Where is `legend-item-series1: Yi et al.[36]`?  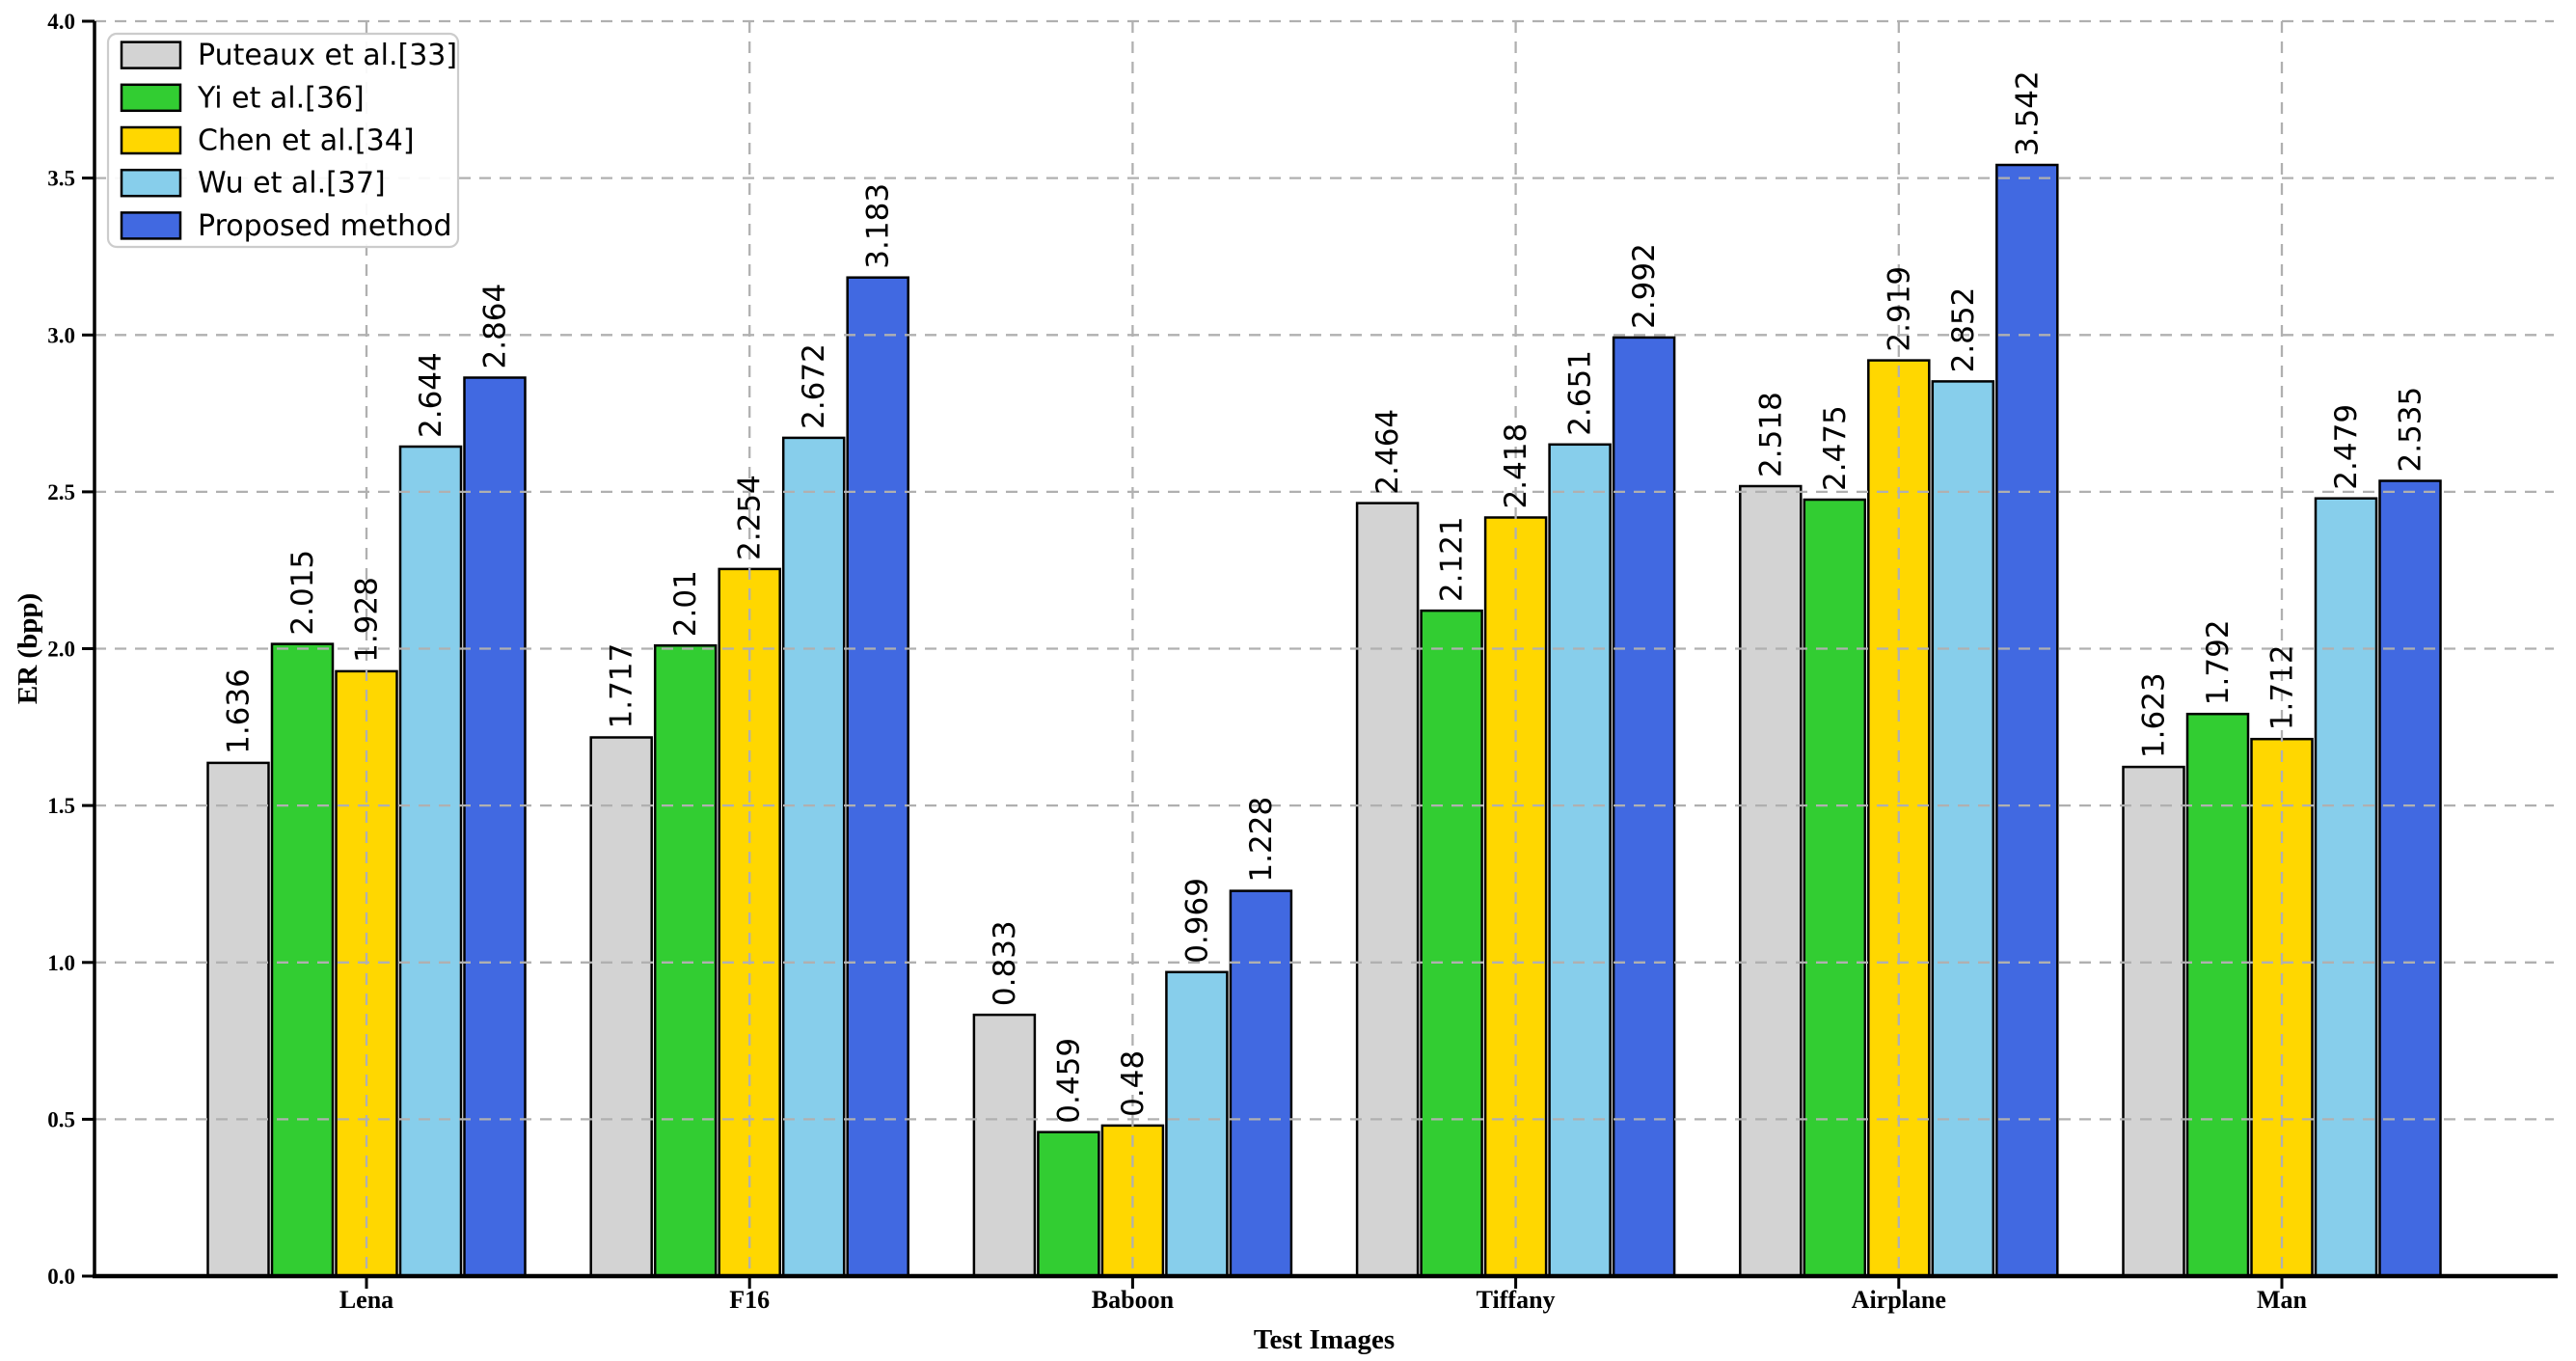 legend-item-series1: Yi et al.[36] is located at coordinates (242, 98).